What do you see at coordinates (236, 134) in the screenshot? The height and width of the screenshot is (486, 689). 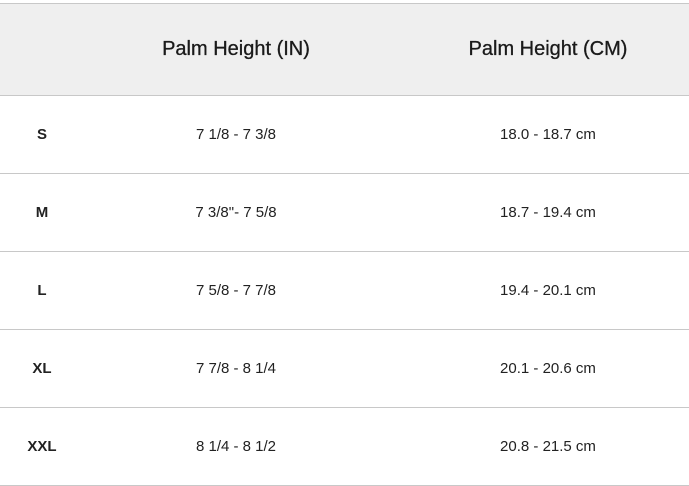 I see `inches-cell: 7 1/8 - 7 3/8` at bounding box center [236, 134].